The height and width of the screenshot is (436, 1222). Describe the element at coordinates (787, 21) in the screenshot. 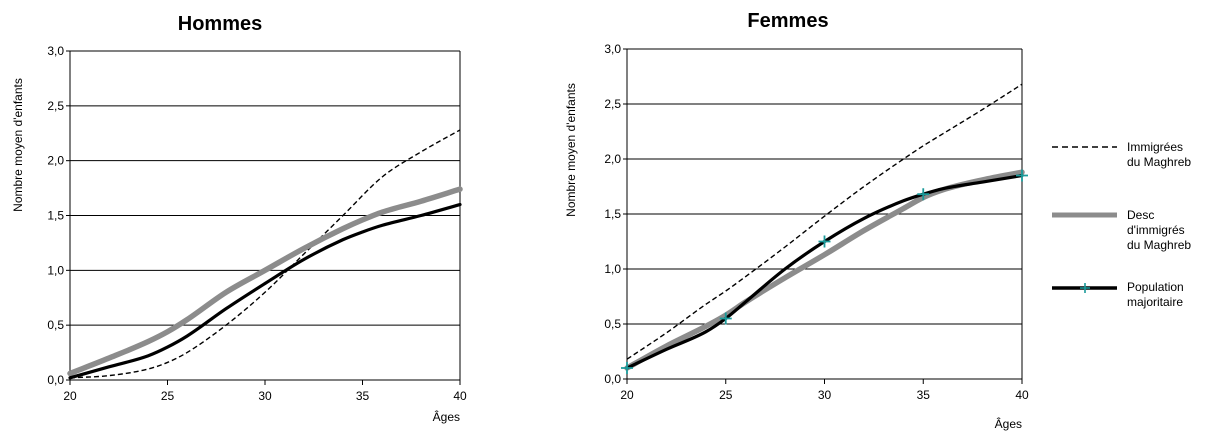

I see `chart-title: Femmes` at that location.